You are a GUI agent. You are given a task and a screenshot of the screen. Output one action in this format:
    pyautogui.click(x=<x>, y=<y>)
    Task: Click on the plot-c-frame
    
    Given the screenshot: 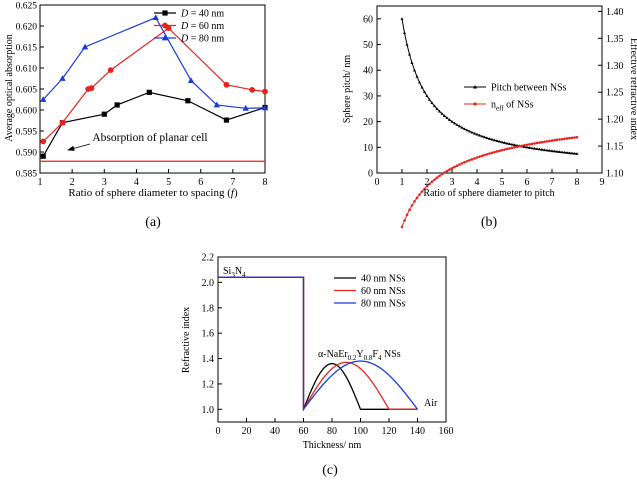 What is the action you would take?
    pyautogui.click(x=332, y=339)
    